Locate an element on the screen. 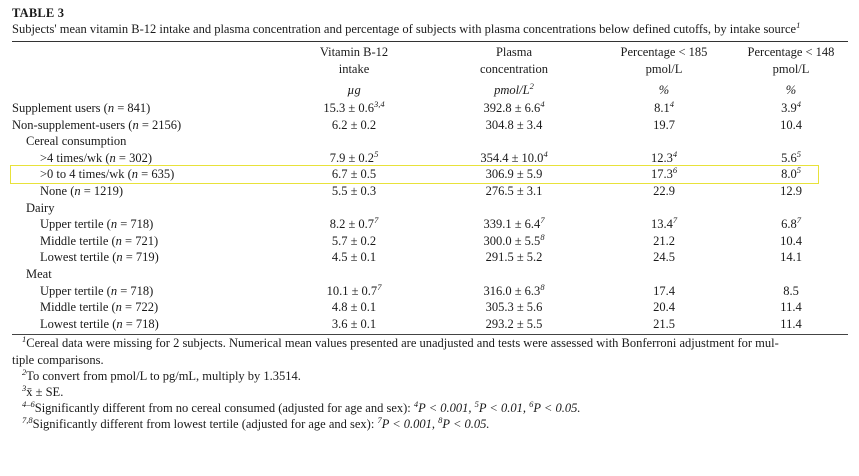  cell-intake: 8.2 ± 0.77 is located at coordinates (354, 223).